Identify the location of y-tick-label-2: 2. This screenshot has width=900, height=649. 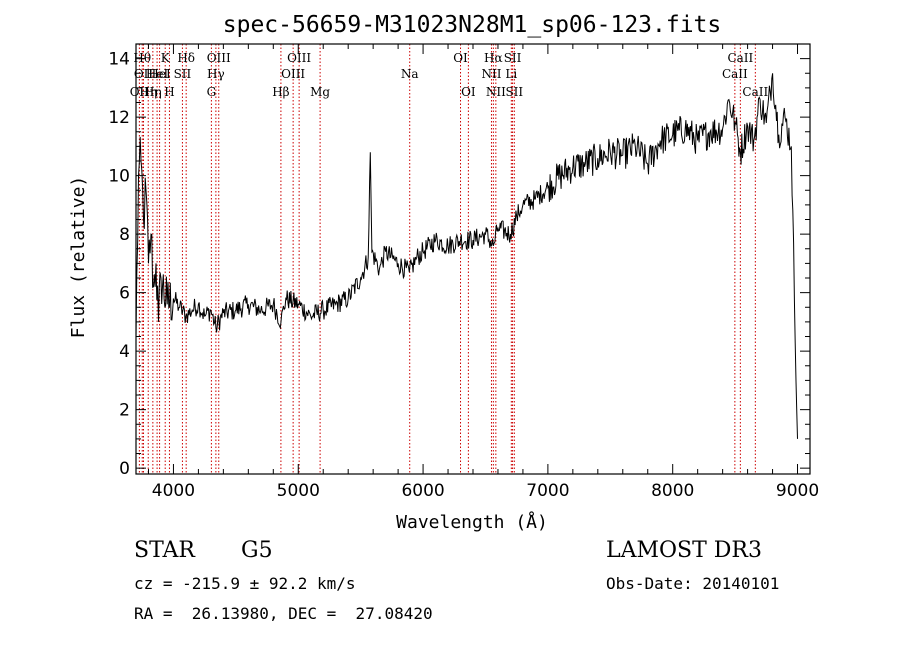
(124, 411).